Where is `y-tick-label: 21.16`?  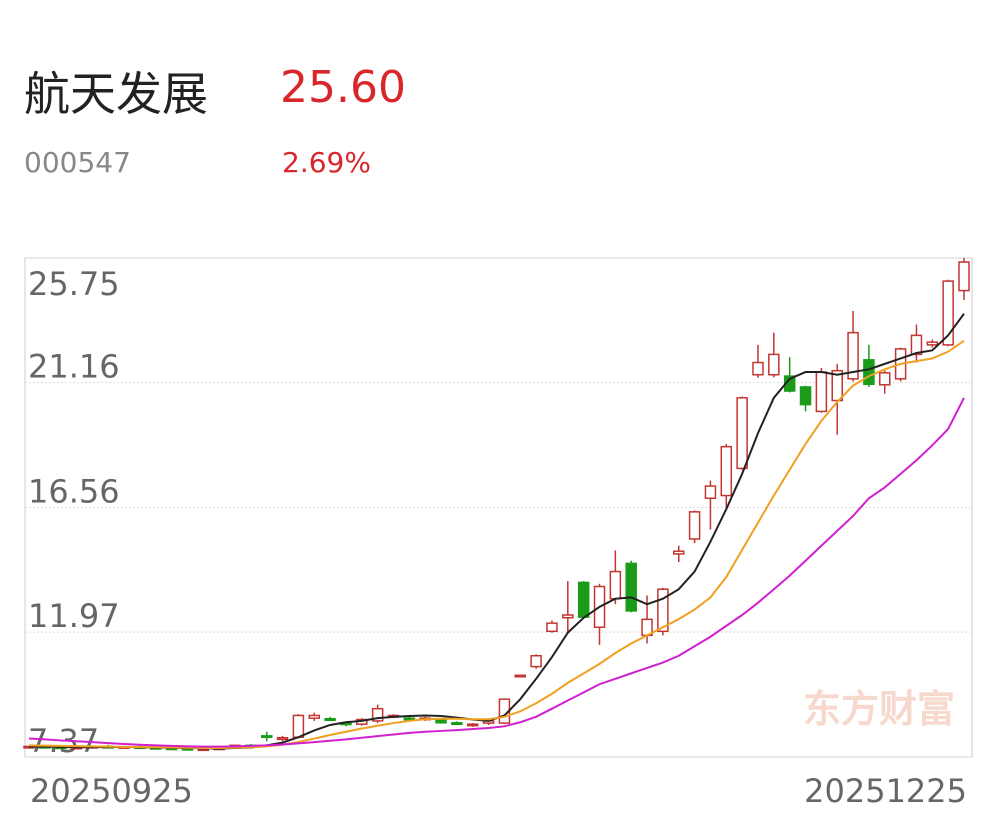 y-tick-label: 21.16 is located at coordinates (74, 367).